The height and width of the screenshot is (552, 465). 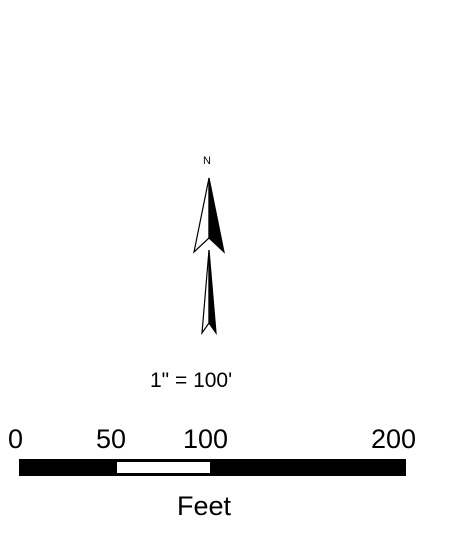 I want to click on scale-tick-label-50: 50, so click(x=111, y=439).